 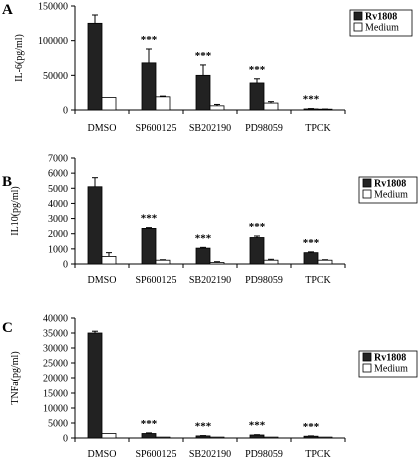 I want to click on y-tick-label: 3000, so click(x=58, y=219).